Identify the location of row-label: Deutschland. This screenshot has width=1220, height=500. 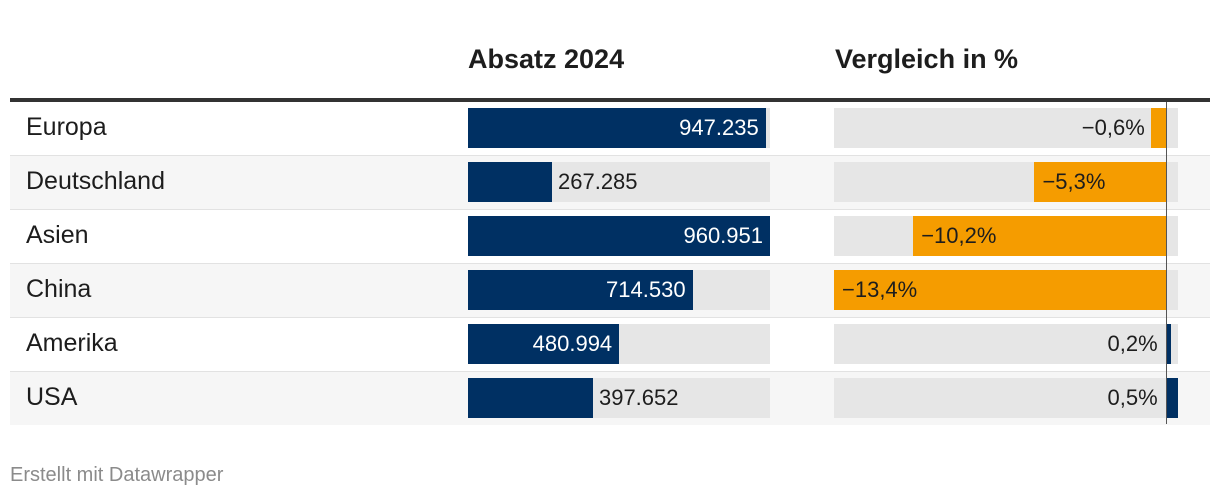
(95, 181).